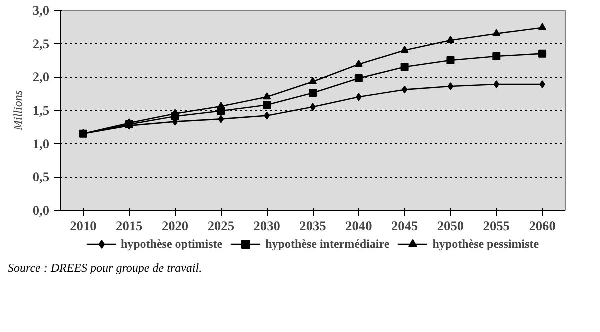  I want to click on y-axis-title: Millions, so click(17, 111).